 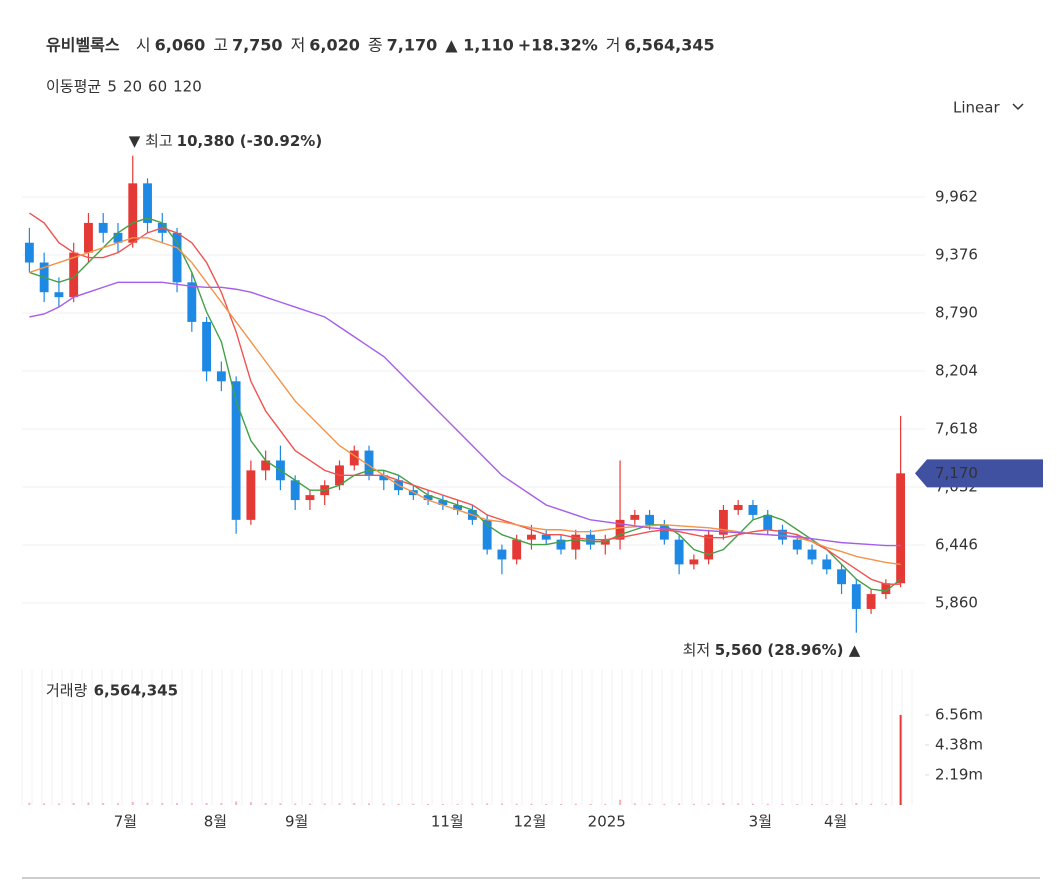 I want to click on quote-text: 저, so click(x=298, y=45).